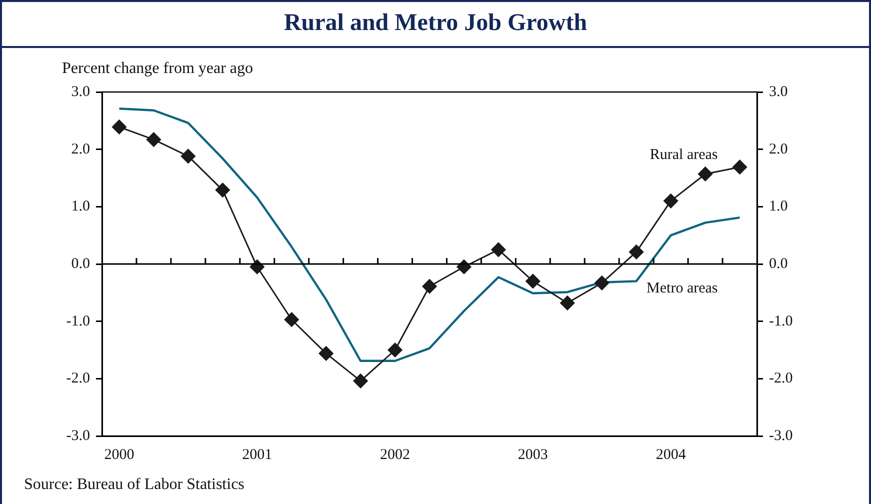 This screenshot has height=504, width=871. What do you see at coordinates (778, 206) in the screenshot?
I see `y2-tick-label: 1.0` at bounding box center [778, 206].